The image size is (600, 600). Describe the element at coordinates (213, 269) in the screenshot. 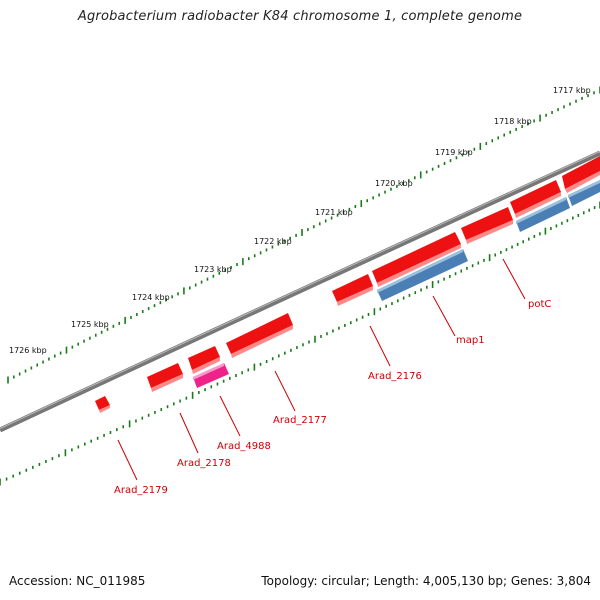

I see `scale-label: 1723 kbp` at that location.